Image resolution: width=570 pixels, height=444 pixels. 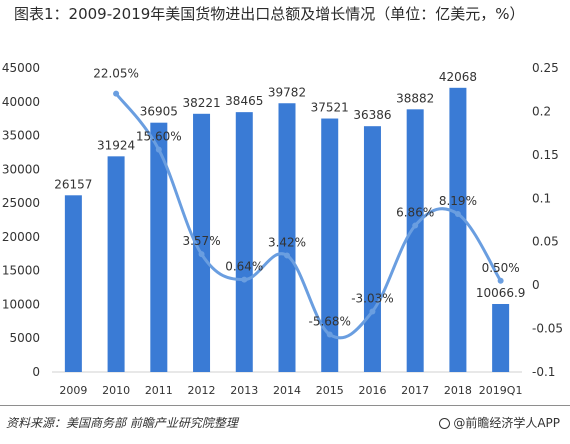 I want to click on right-tick-label: 0.2, so click(x=541, y=111).